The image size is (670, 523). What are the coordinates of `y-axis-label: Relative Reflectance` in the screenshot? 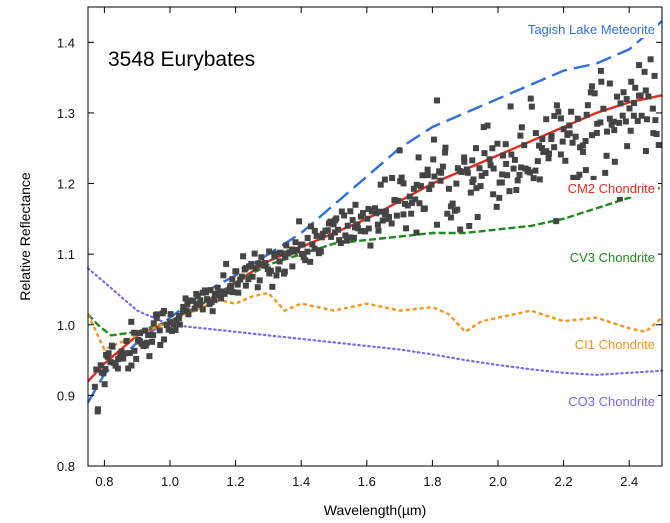 It's located at (25, 236).